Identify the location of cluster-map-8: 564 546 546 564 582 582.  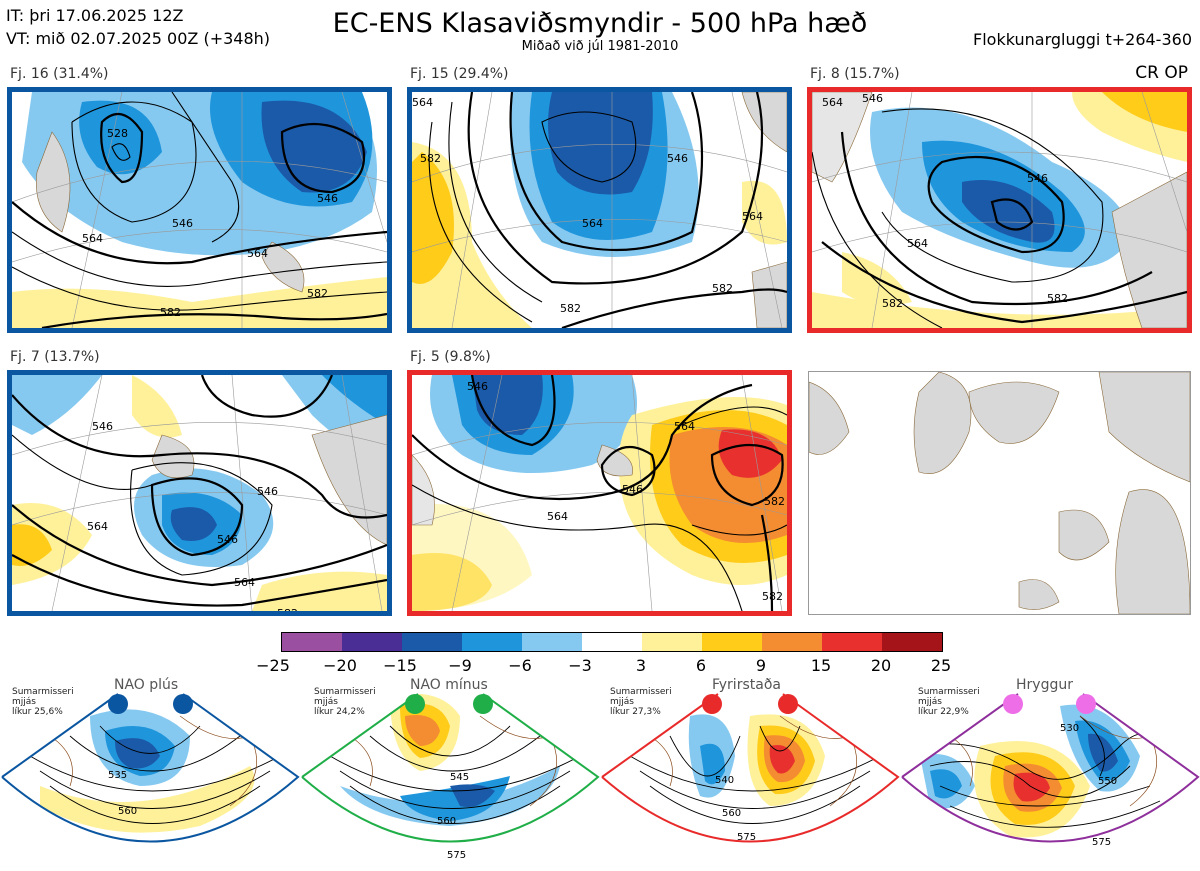
(999, 210).